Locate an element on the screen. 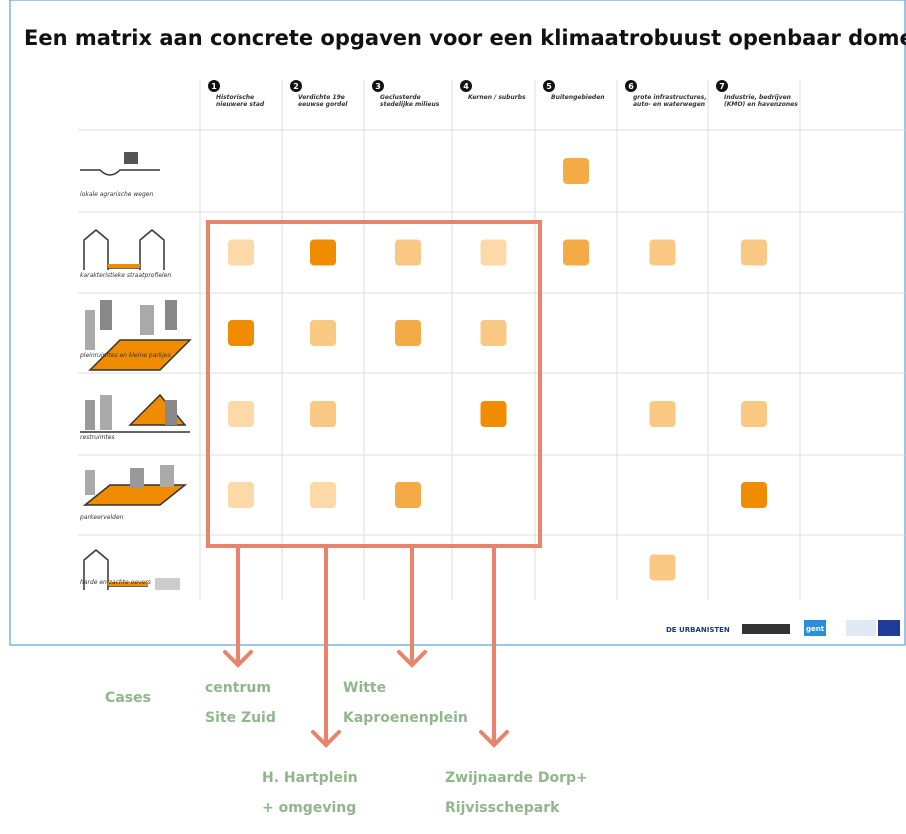 The height and width of the screenshot is (834, 906). row-label: harde en zachte oevers is located at coordinates (115, 582).